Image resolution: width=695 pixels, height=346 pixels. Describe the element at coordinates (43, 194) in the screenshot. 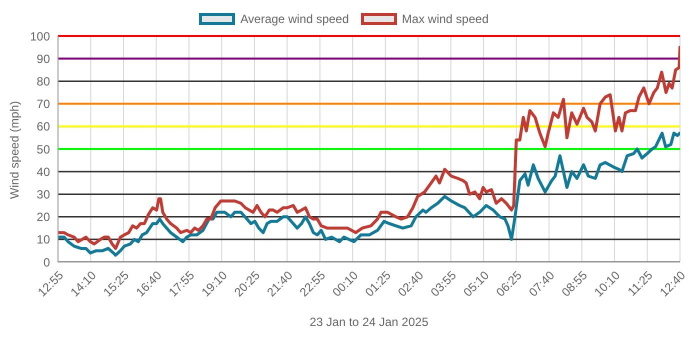

I see `y-tick-label: 30` at that location.